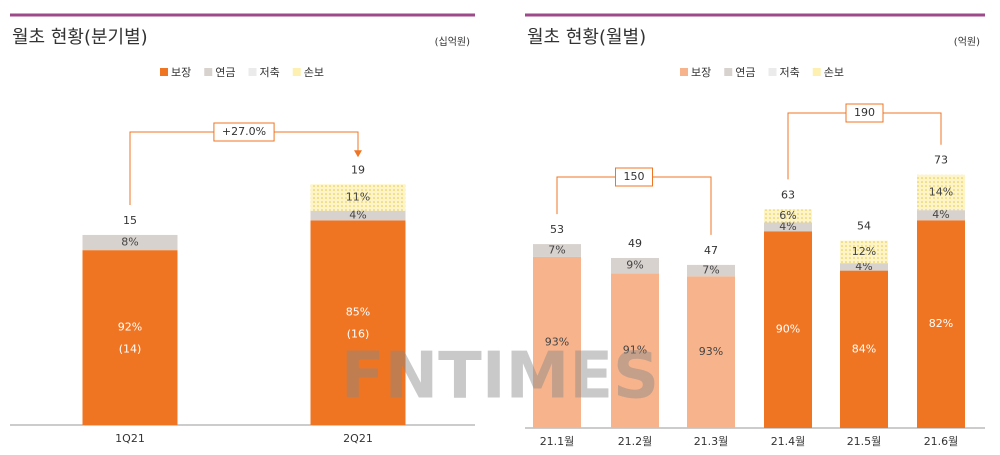 Image resolution: width=1000 pixels, height=455 pixels. What do you see at coordinates (864, 441) in the screenshot?
I see `x-tick-label: 21.5월` at bounding box center [864, 441].